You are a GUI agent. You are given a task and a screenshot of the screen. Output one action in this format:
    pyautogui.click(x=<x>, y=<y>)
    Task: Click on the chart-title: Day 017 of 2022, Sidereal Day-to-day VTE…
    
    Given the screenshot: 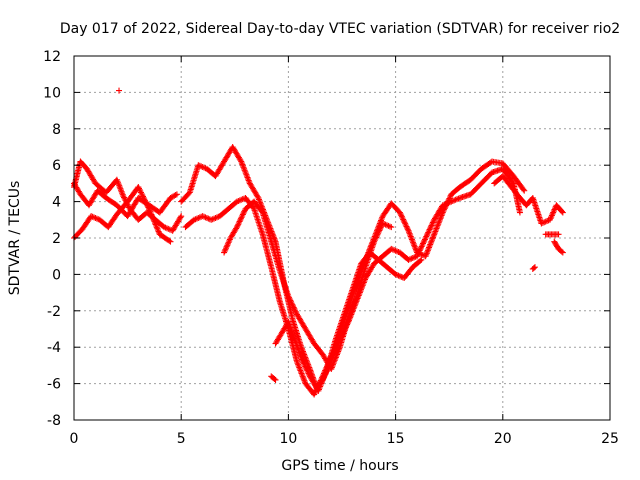 What is the action you would take?
    pyautogui.click(x=340, y=29)
    